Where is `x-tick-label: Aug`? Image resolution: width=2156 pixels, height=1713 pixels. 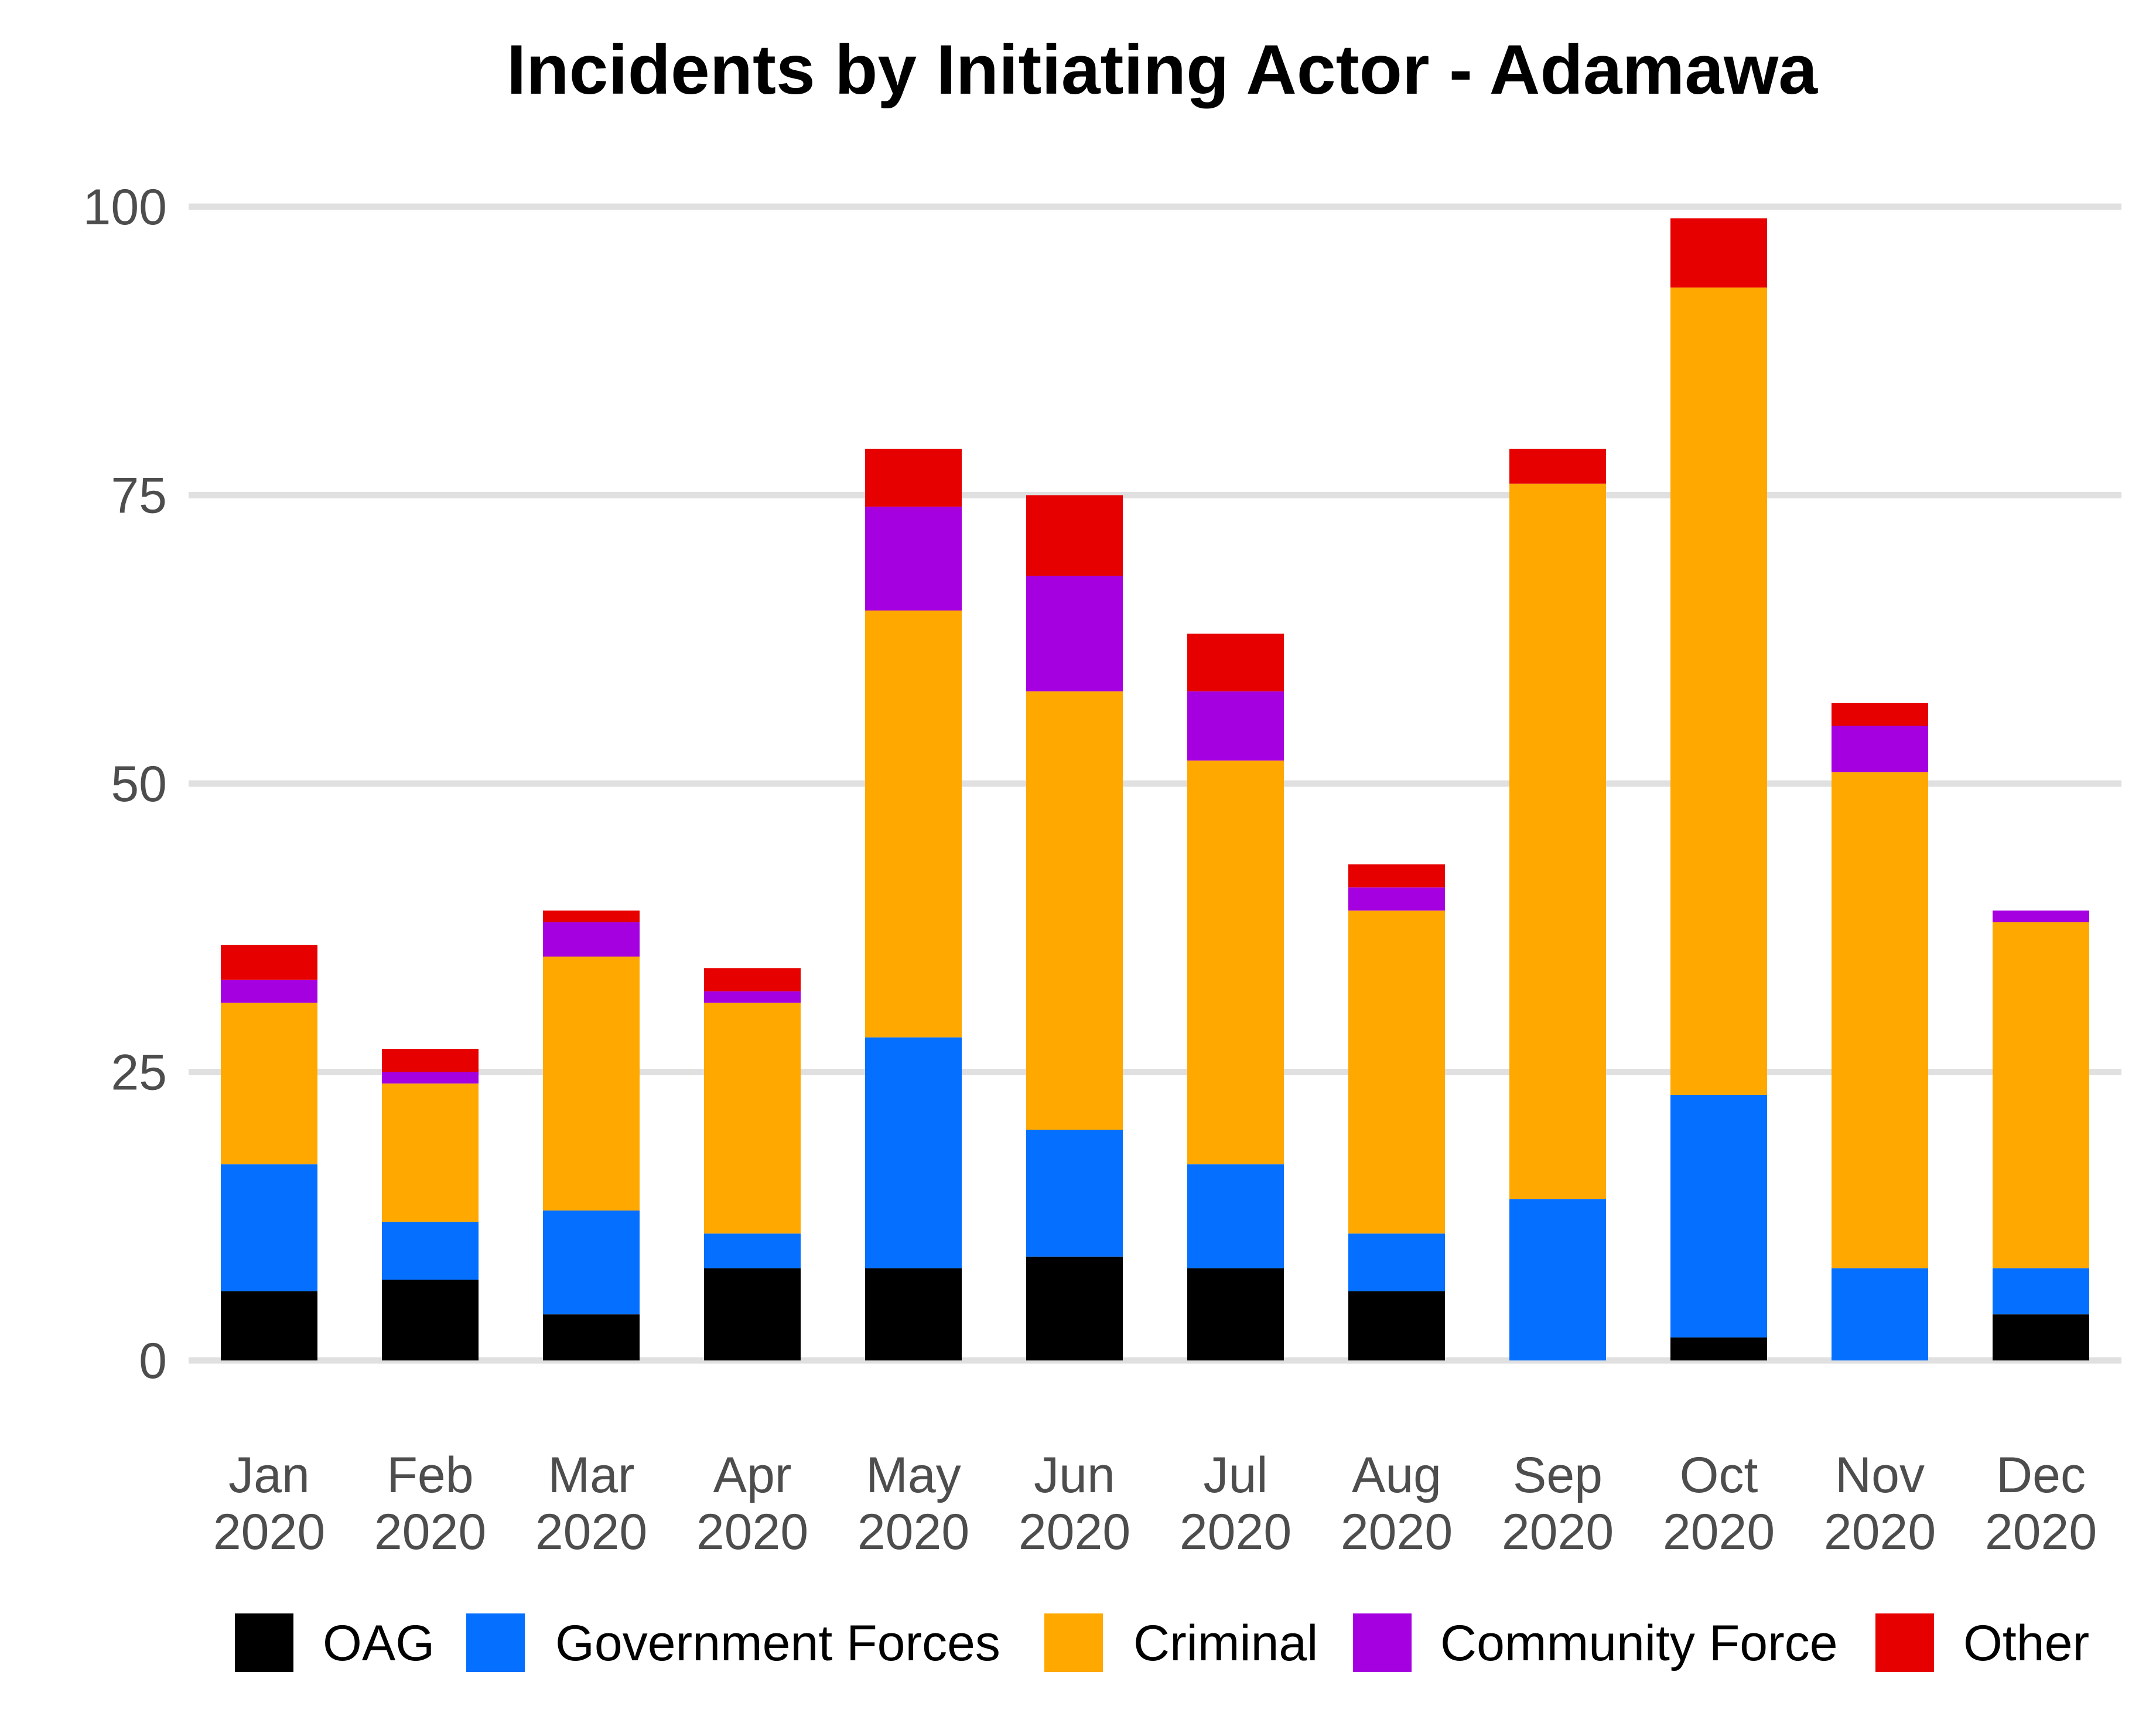
x-tick-label: Aug is located at coordinates (1396, 1475).